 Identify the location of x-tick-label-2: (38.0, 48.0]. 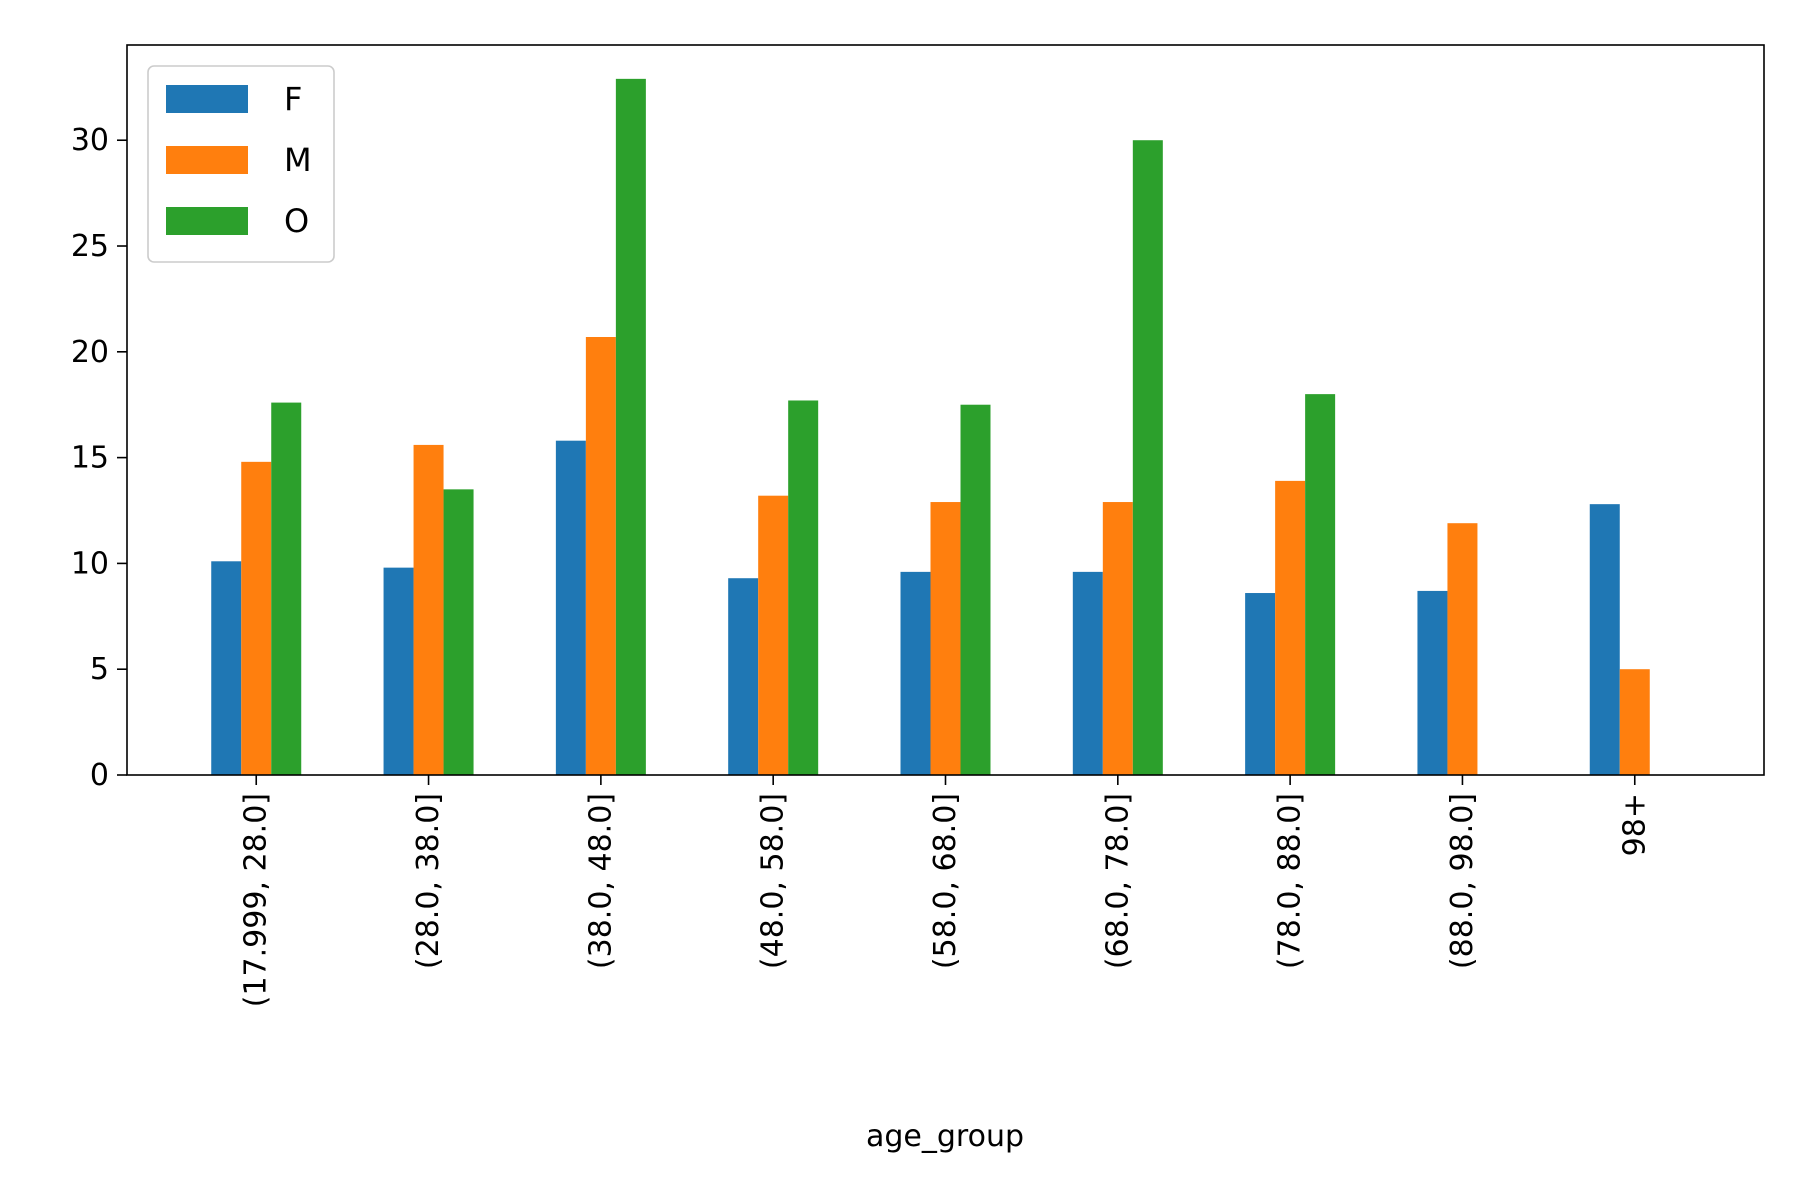
(600, 881).